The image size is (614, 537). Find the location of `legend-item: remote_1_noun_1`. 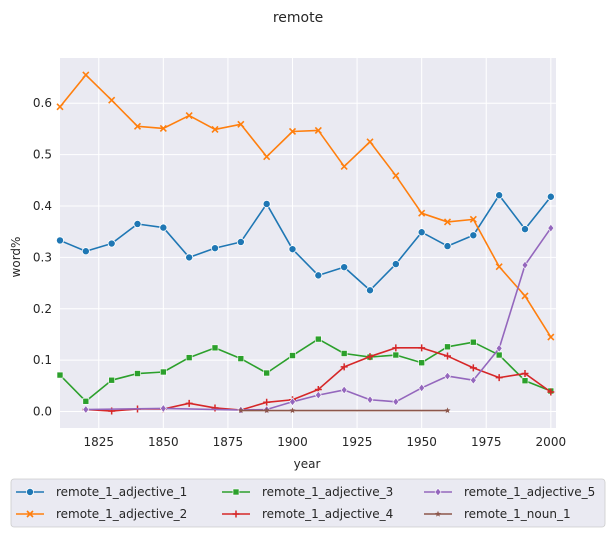

legend-item: remote_1_noun_1 is located at coordinates (497, 514).